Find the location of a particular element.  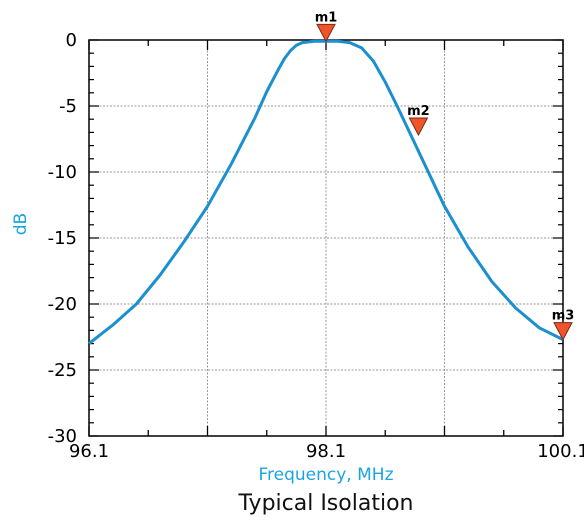

y-tick-label: -25 is located at coordinates (62, 370).